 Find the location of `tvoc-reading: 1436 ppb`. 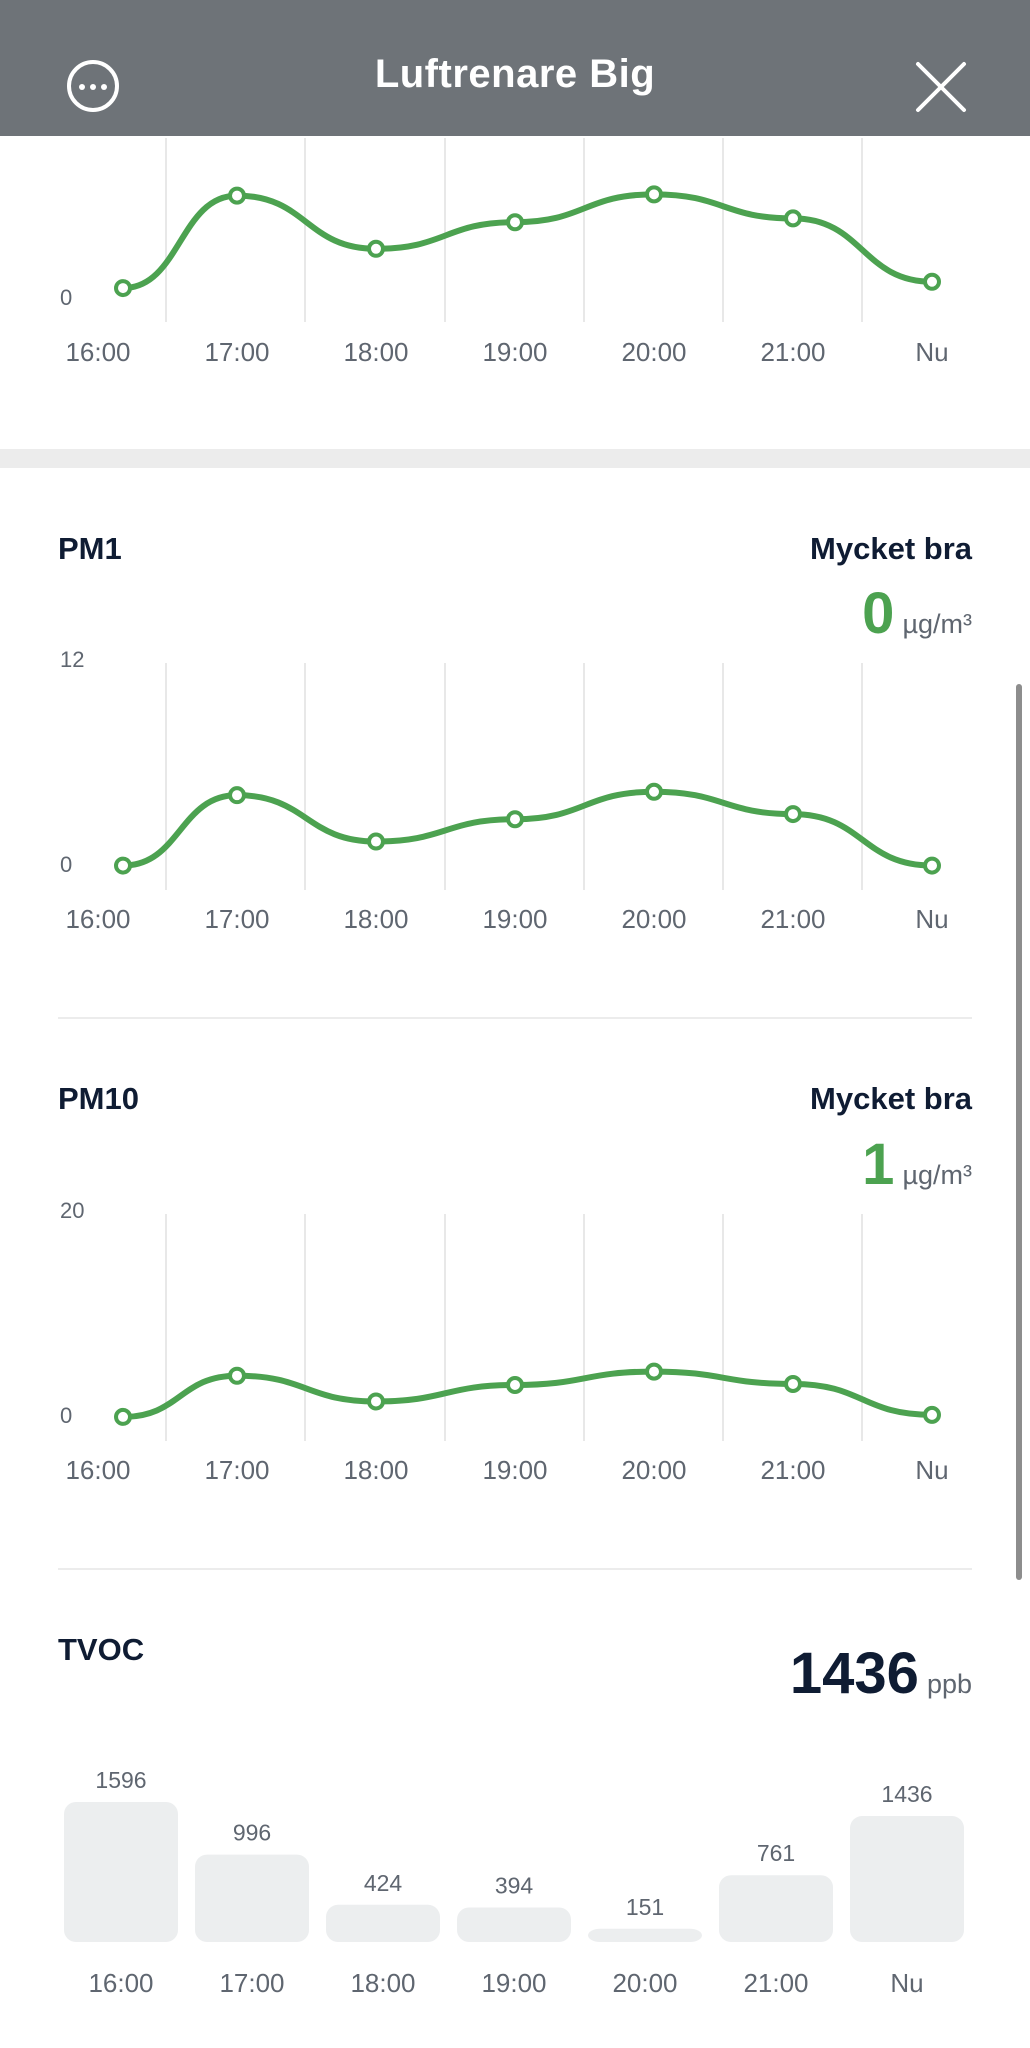

tvoc-reading: 1436 ppb is located at coordinates (881, 1673).